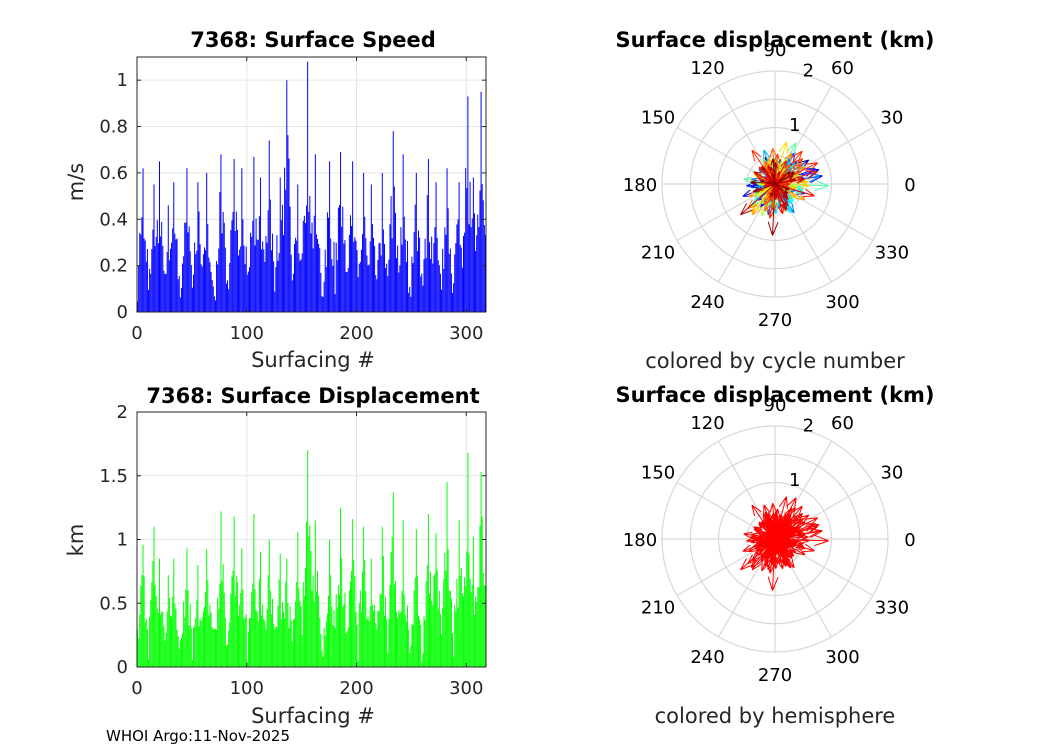 This screenshot has width=1050, height=750. What do you see at coordinates (198, 736) in the screenshot?
I see `footer-label: WHOI Argo:11-Nov-2025` at bounding box center [198, 736].